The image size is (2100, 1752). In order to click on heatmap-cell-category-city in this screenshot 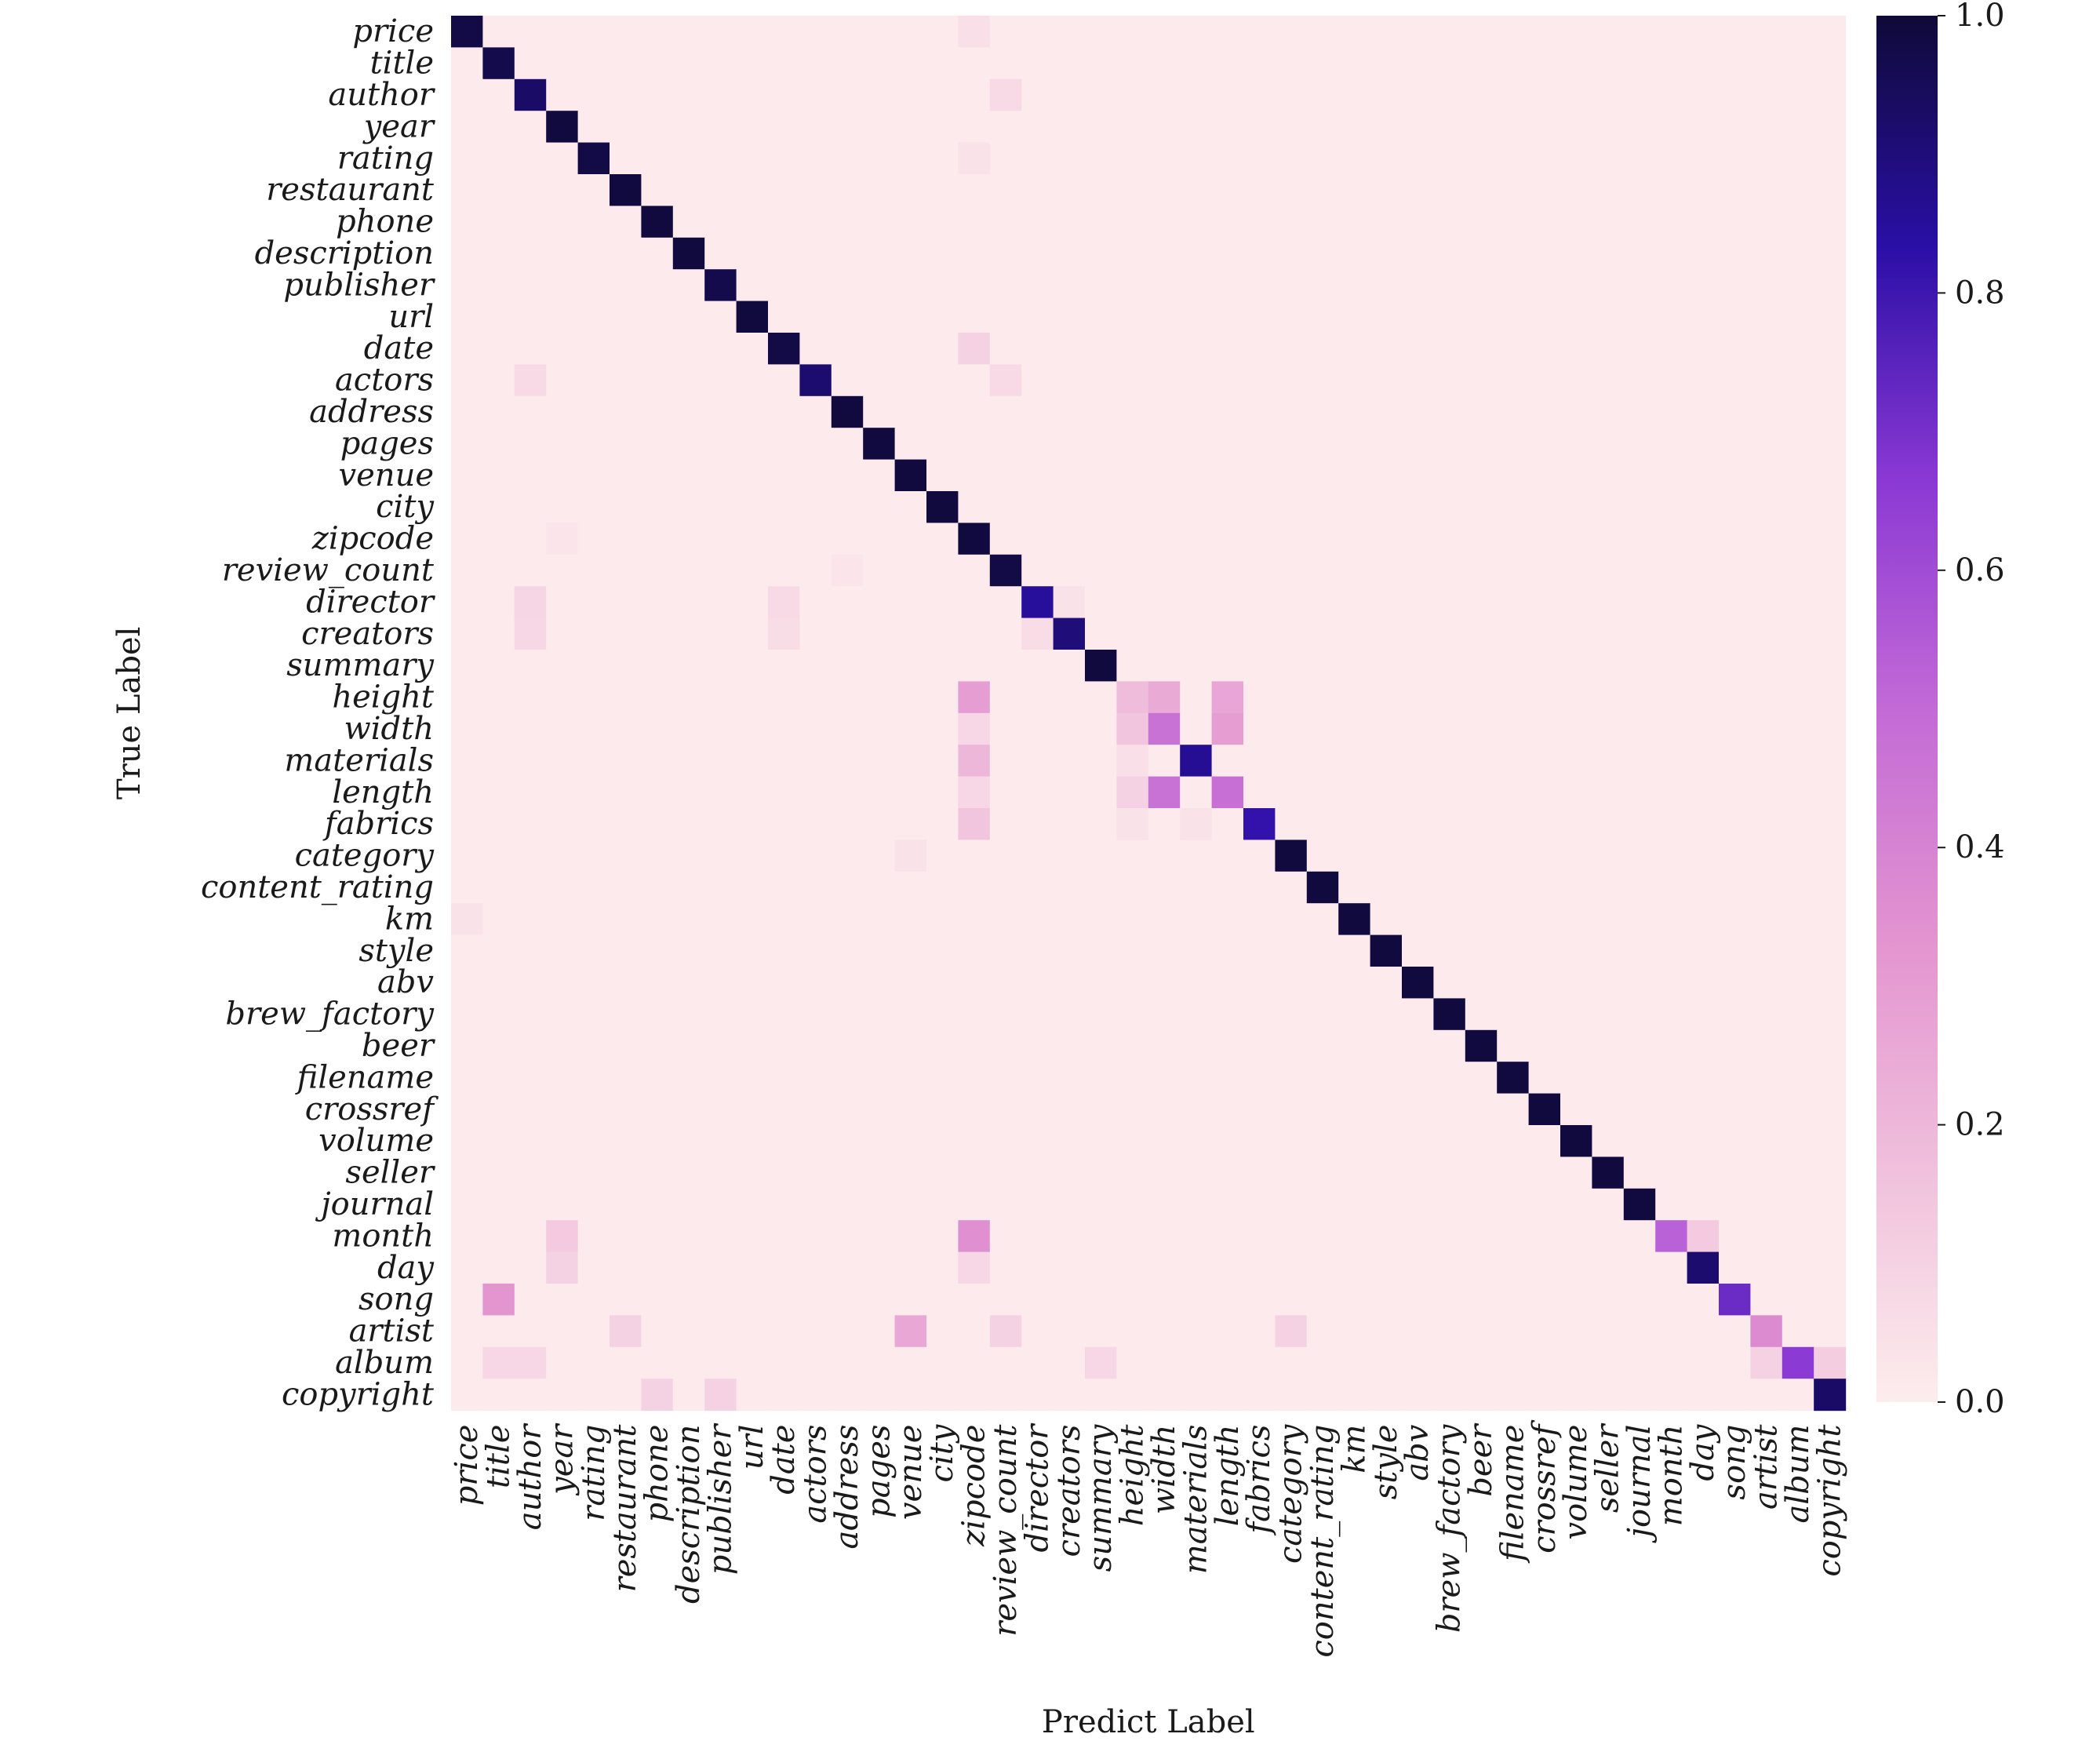, I will do `click(942, 856)`.